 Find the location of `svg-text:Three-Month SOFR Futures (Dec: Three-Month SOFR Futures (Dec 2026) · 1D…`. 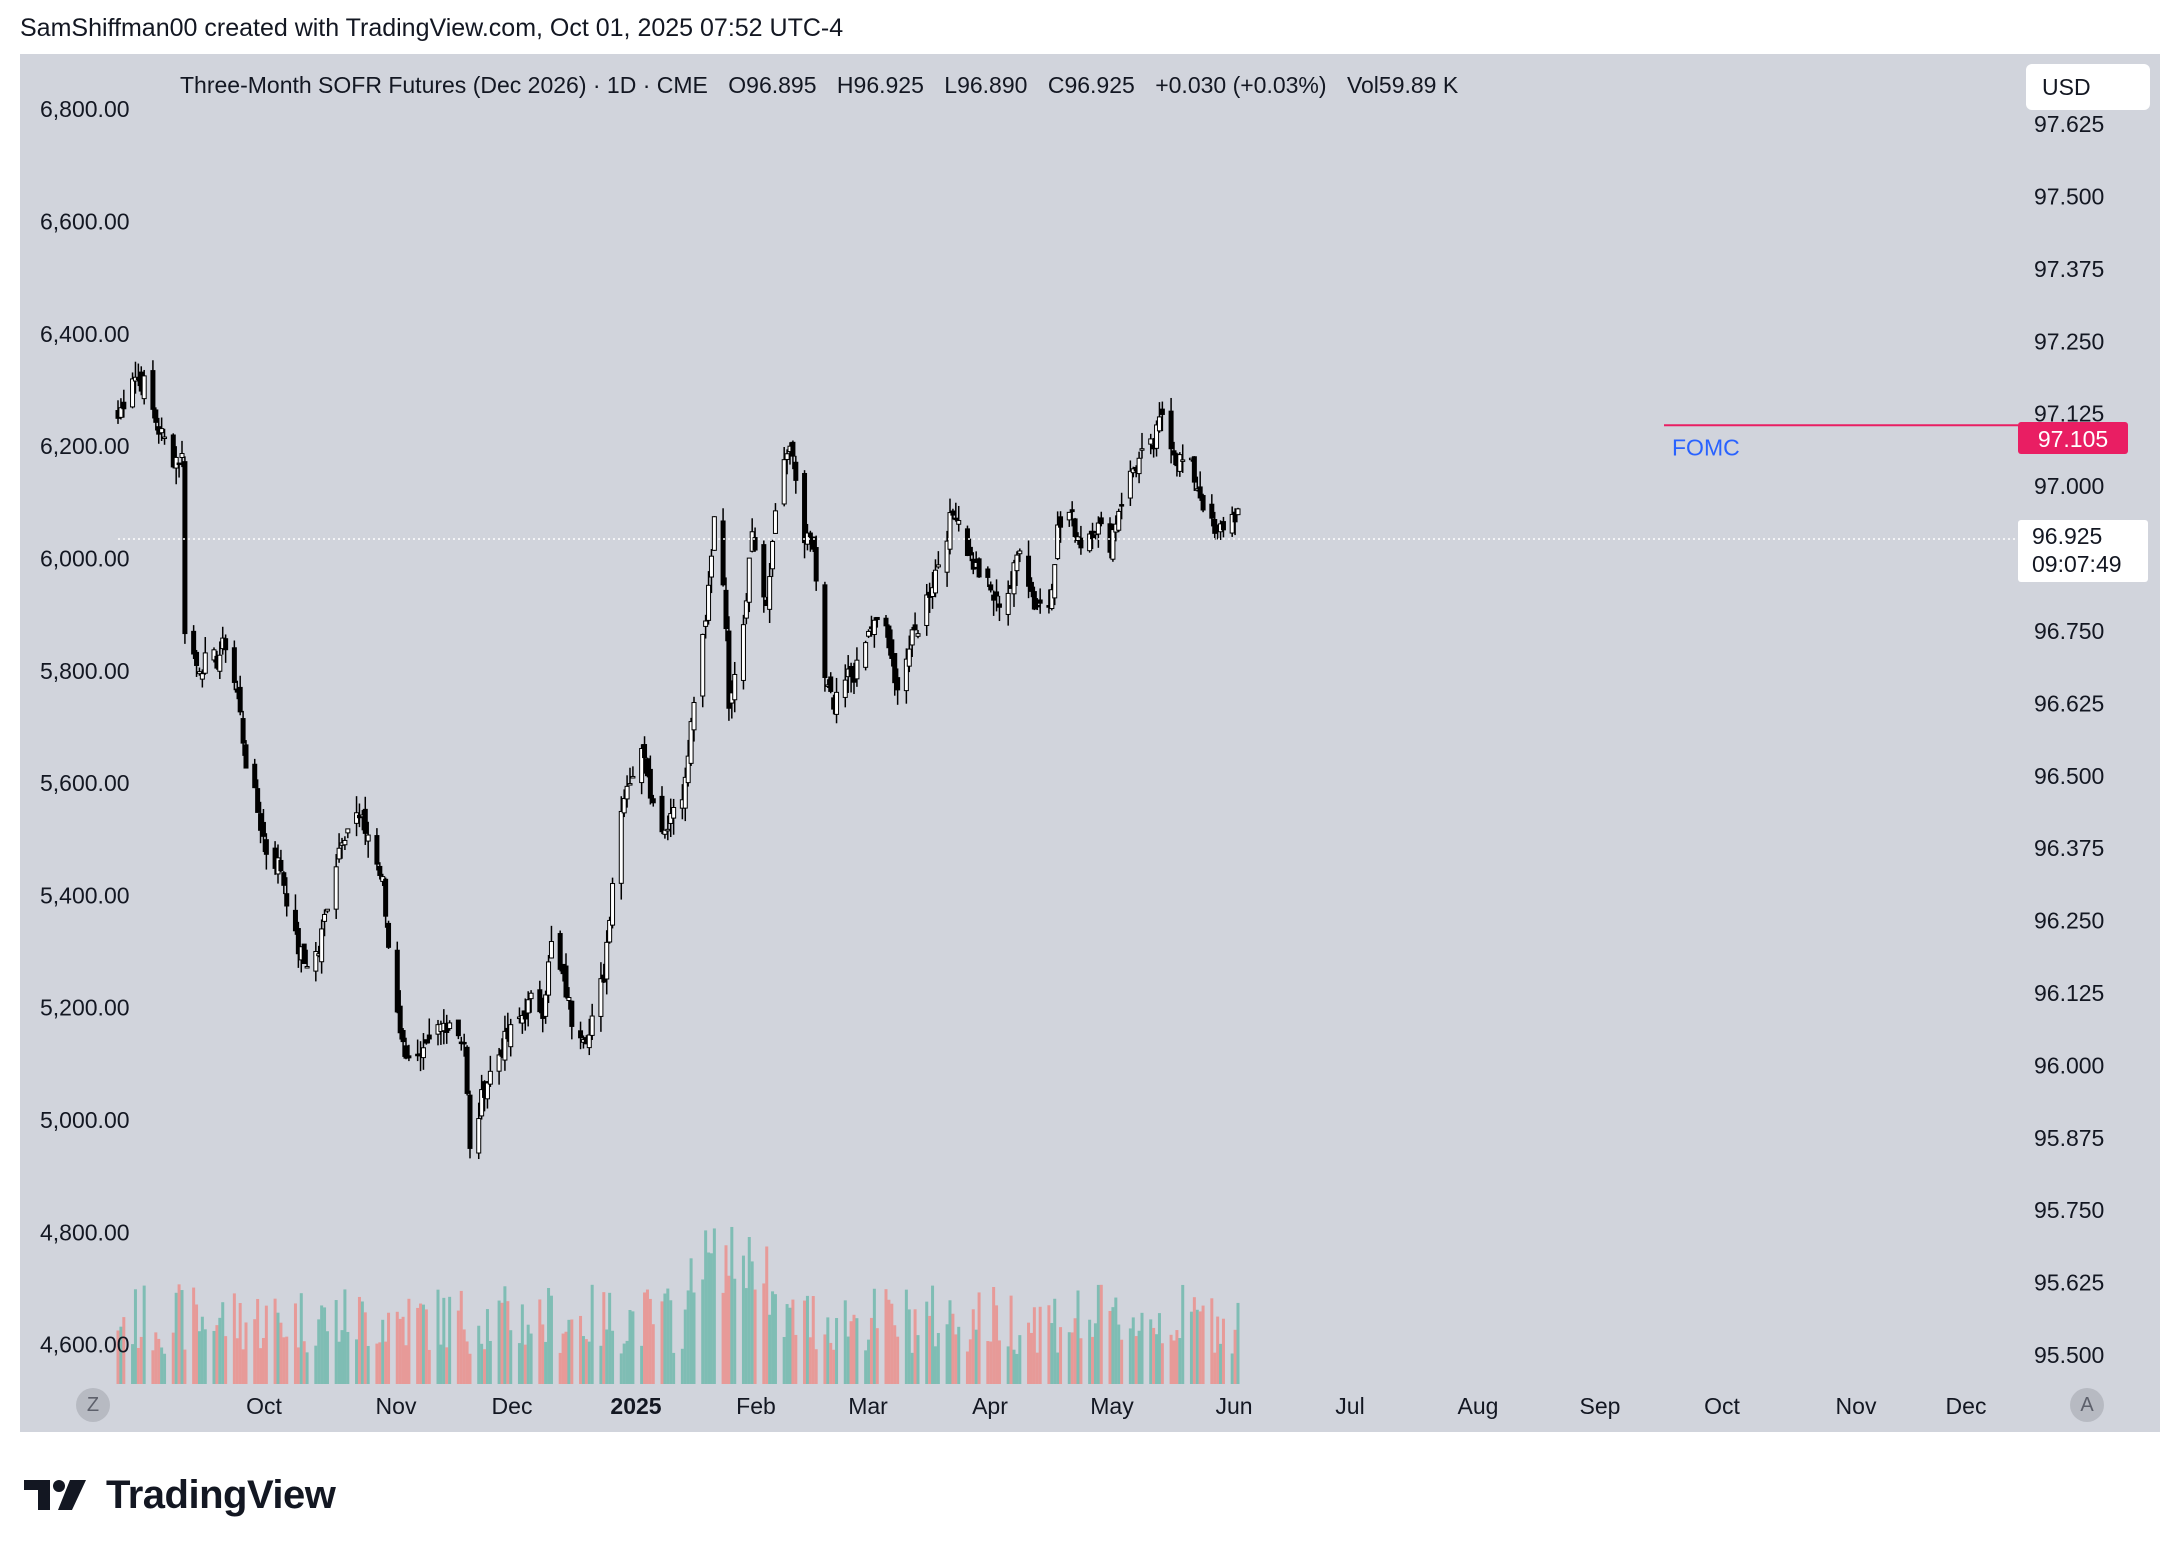

svg-text:Three-Month SOFR Futures (Dec: Three-Month SOFR Futures (Dec 2026) · 1D… is located at coordinates (819, 85).